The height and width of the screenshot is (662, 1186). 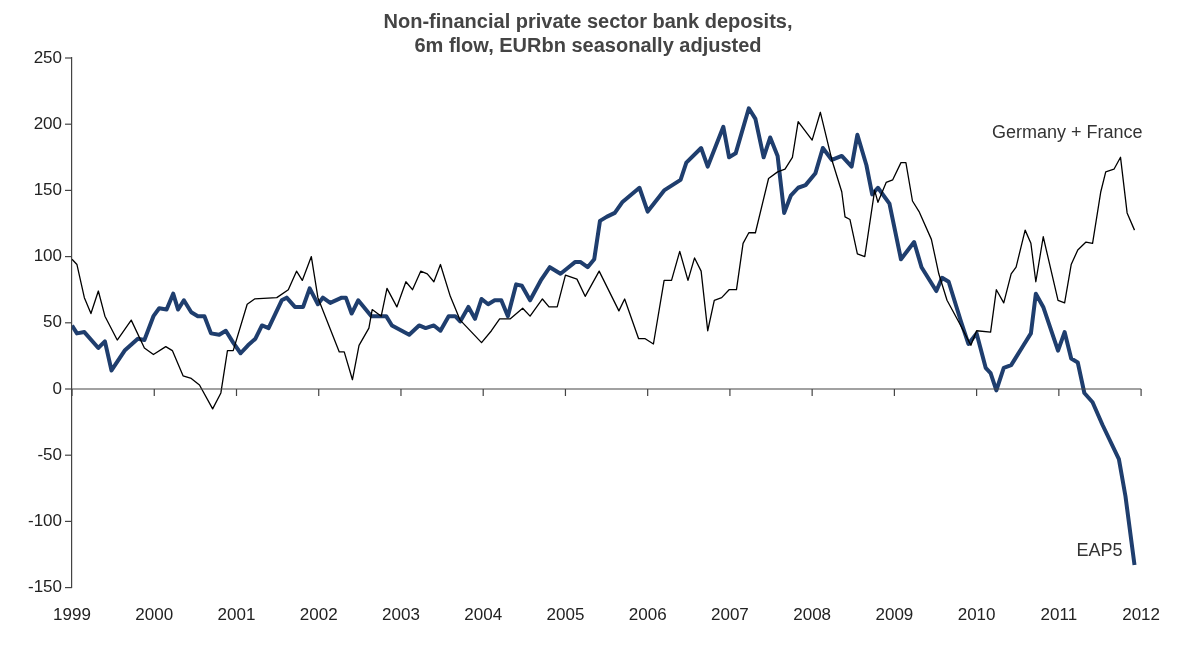 I want to click on series-label: EAP5, so click(x=1099, y=550).